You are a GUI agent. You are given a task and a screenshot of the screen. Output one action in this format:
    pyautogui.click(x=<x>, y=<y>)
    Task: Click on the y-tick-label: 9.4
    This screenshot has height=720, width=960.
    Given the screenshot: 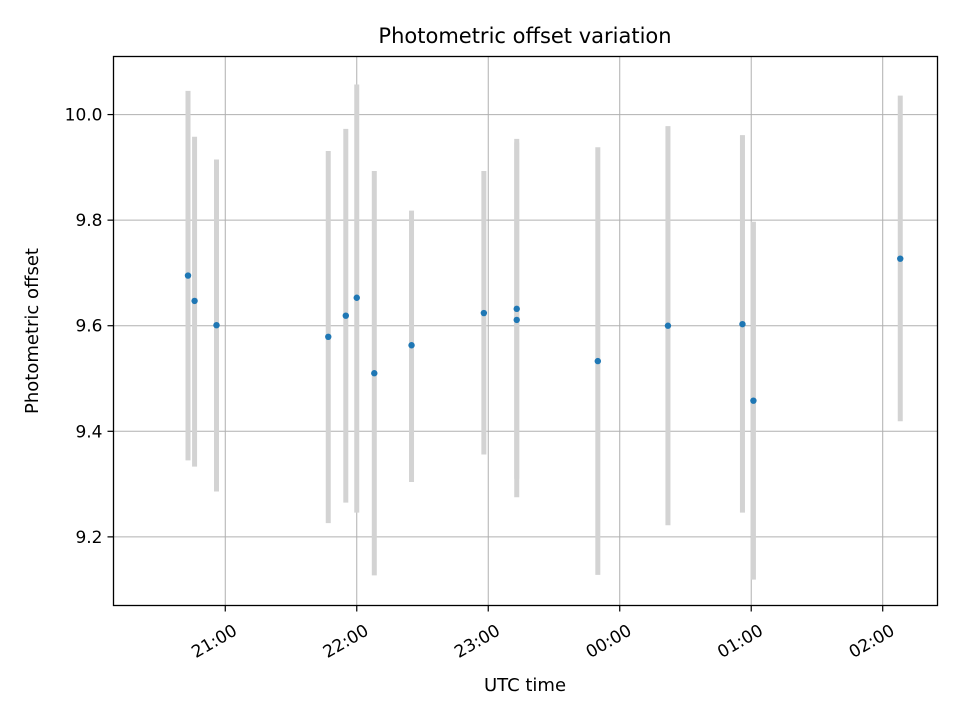 What is the action you would take?
    pyautogui.click(x=88, y=432)
    